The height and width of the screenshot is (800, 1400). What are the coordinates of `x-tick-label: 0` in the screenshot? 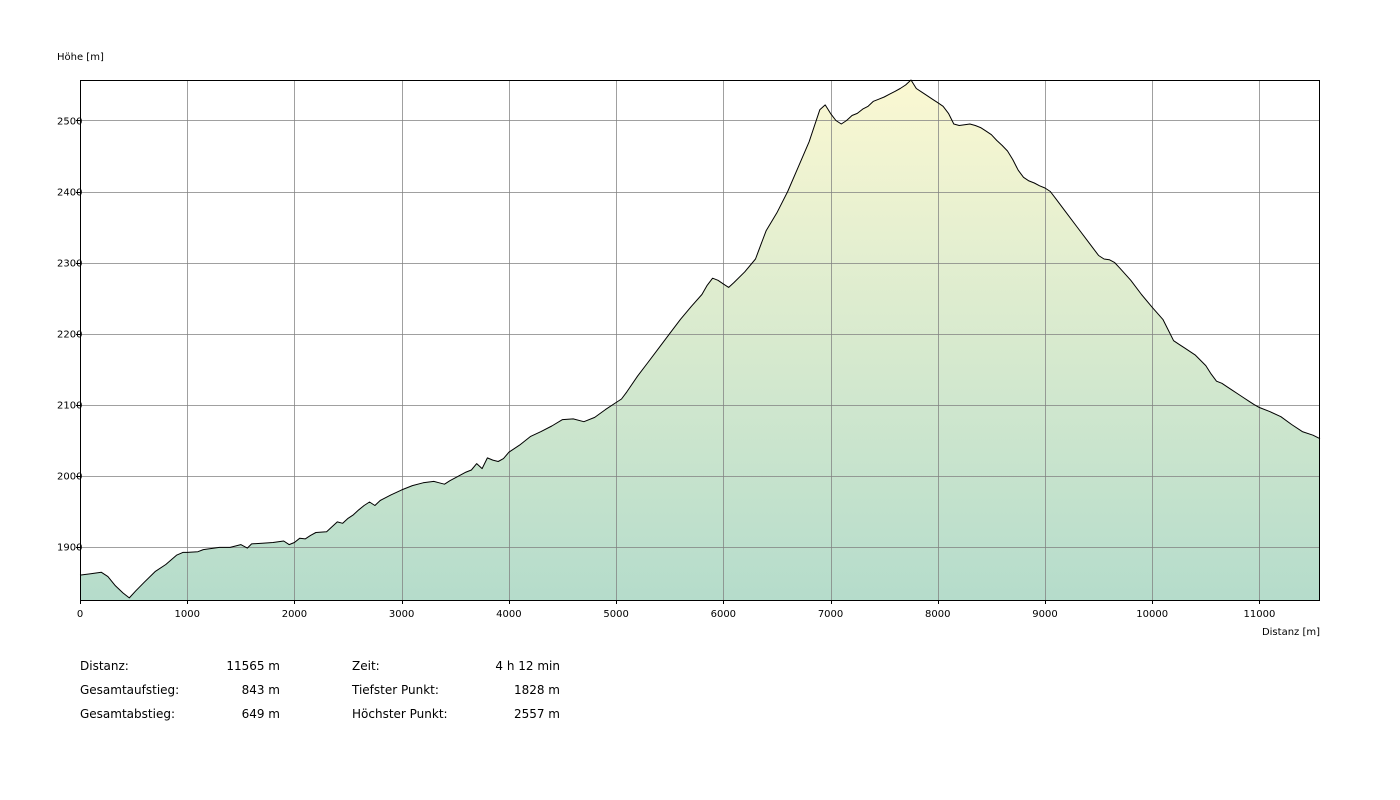 It's located at (80, 614).